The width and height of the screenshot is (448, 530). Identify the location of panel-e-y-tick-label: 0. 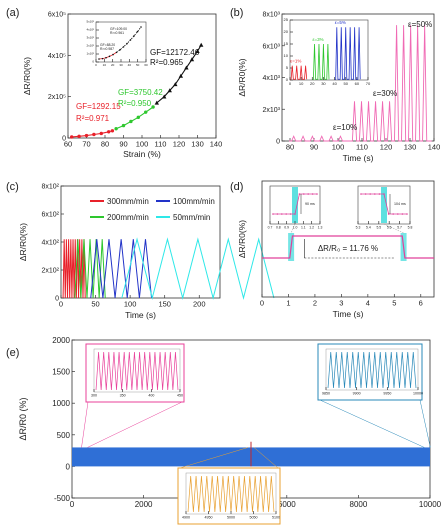
(68, 466).